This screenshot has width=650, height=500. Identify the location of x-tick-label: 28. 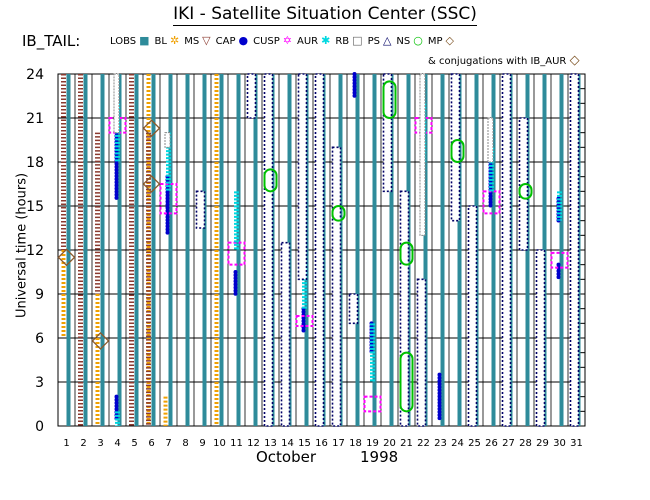
(525, 443).